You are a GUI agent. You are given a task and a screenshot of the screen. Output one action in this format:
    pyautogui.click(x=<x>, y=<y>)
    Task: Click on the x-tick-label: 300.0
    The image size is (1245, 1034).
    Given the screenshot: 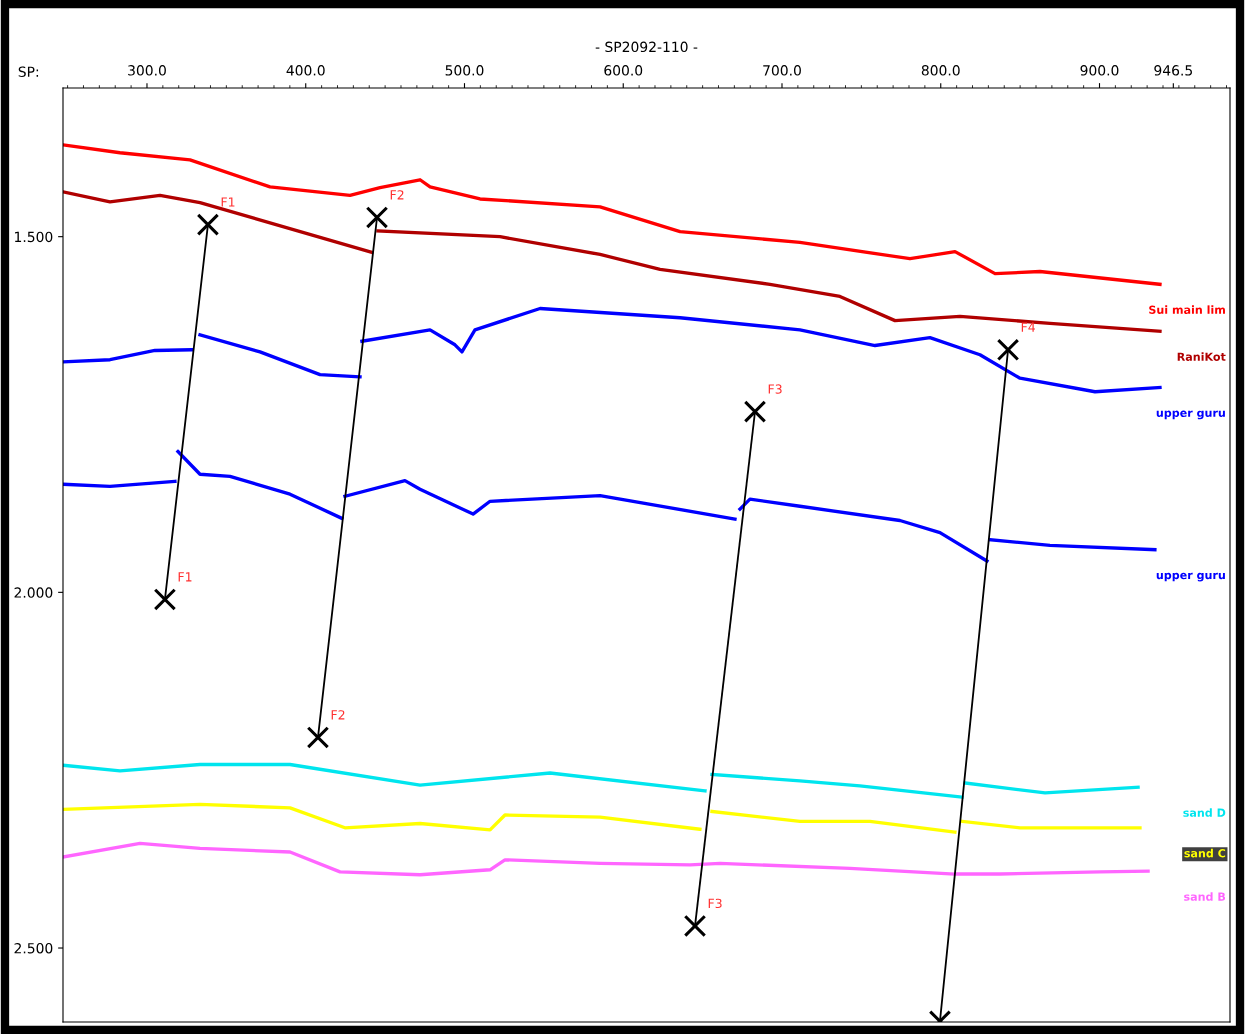 What is the action you would take?
    pyautogui.click(x=147, y=70)
    